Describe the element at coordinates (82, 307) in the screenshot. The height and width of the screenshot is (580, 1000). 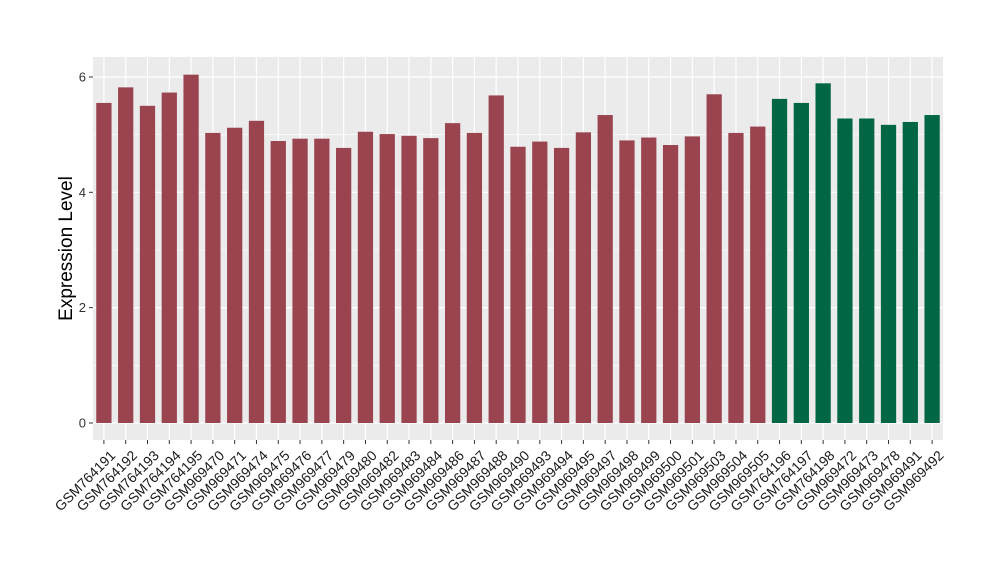
I see `y-tick-label: 2` at that location.